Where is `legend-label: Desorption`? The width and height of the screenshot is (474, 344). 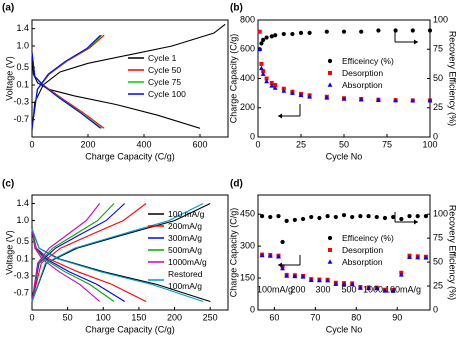 legend-label: Desorption is located at coordinates (363, 73).